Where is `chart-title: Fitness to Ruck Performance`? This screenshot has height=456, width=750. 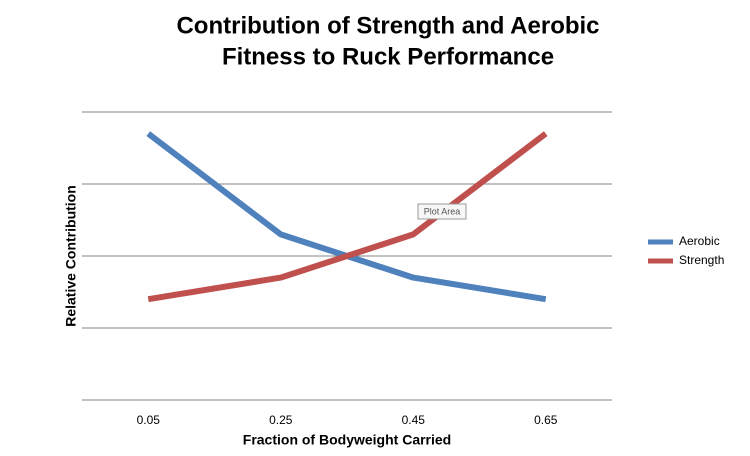 chart-title: Fitness to Ruck Performance is located at coordinates (388, 56).